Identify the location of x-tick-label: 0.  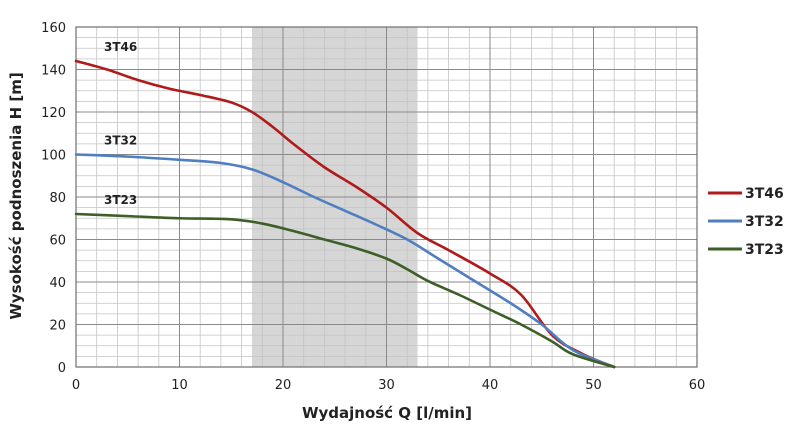
(76, 385).